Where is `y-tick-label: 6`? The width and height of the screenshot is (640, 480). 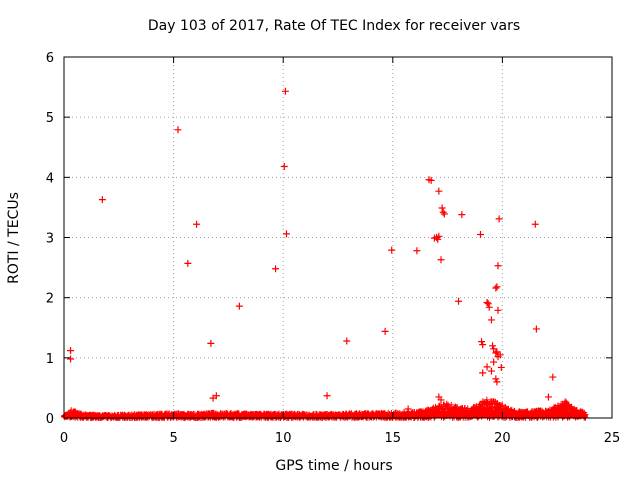
y-tick-label: 6 is located at coordinates (50, 58).